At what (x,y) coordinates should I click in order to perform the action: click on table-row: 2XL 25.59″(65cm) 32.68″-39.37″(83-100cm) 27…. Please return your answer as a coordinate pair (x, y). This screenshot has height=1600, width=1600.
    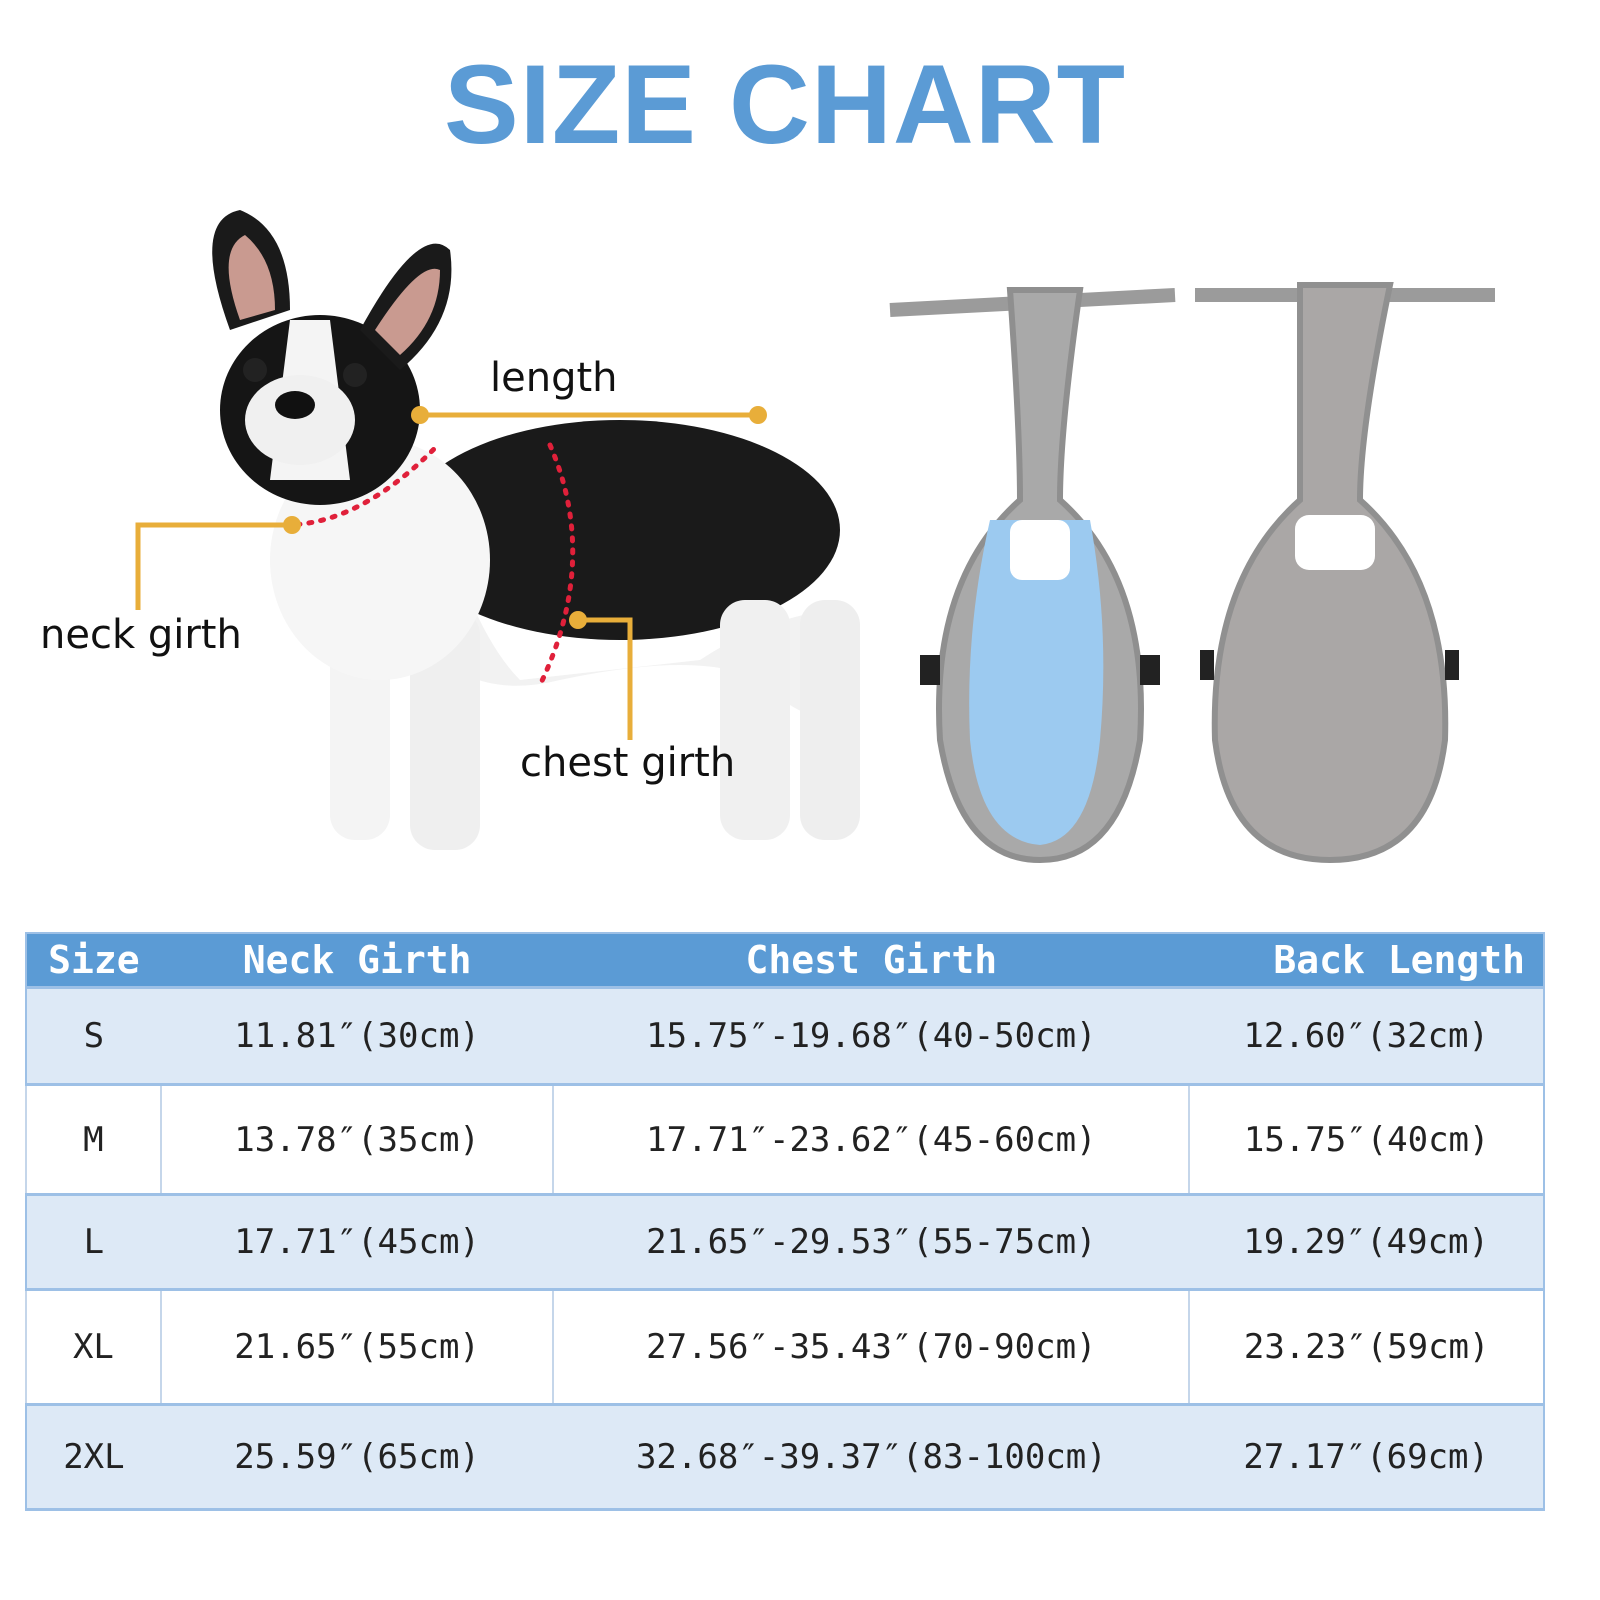
    Looking at the image, I should click on (785, 1457).